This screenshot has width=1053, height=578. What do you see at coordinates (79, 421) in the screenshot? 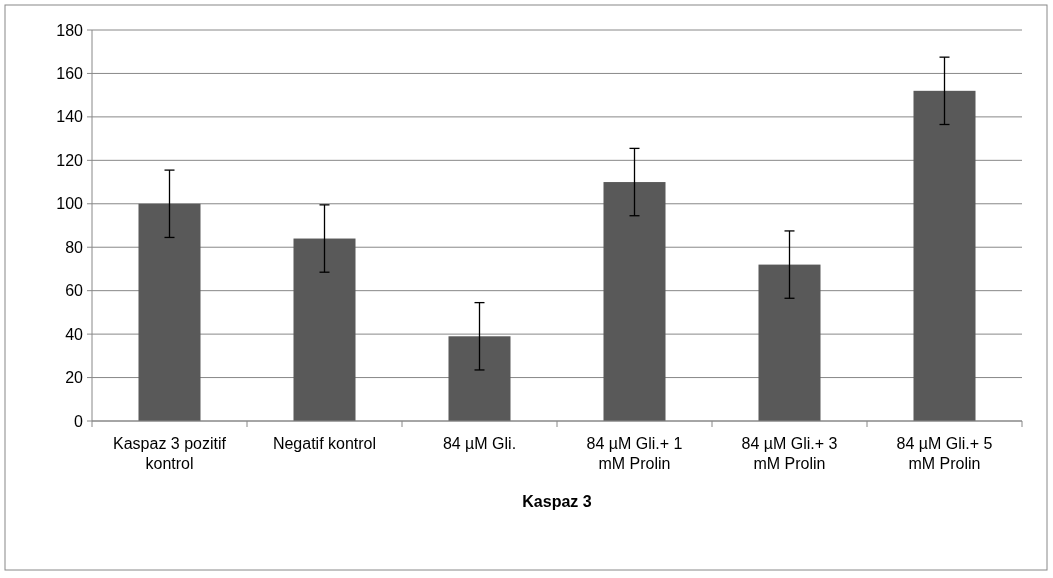
I see `y-tick-label: 0` at bounding box center [79, 421].